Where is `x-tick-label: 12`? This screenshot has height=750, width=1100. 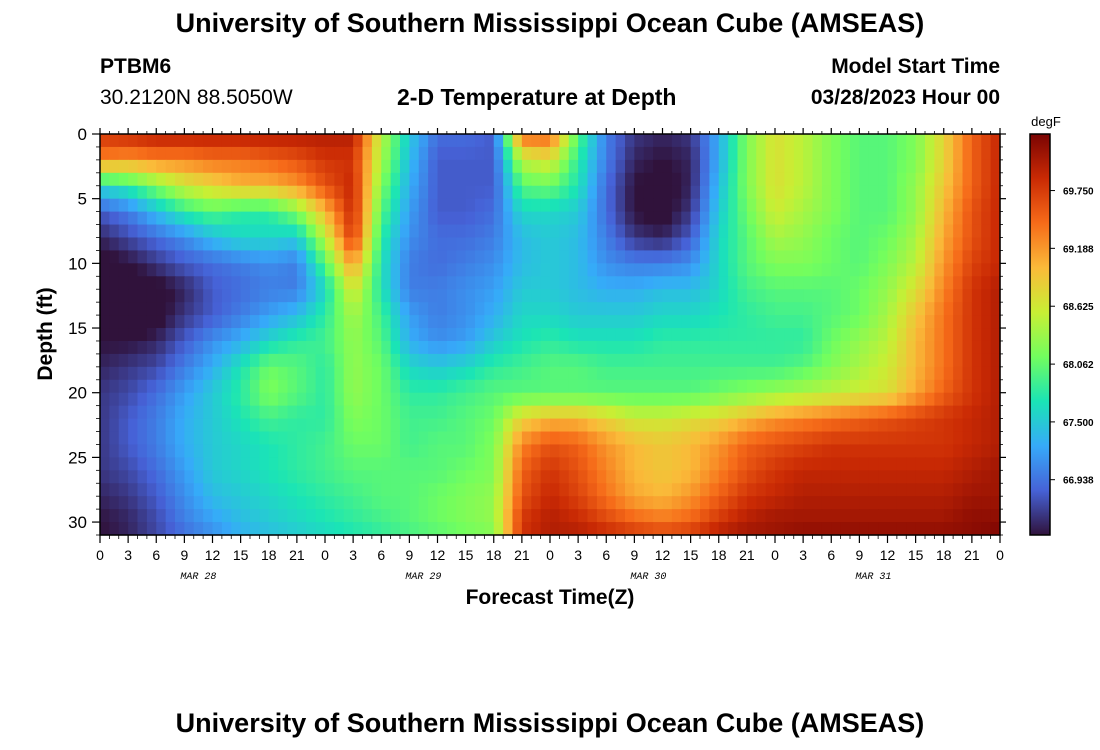 x-tick-label: 12 is located at coordinates (663, 555).